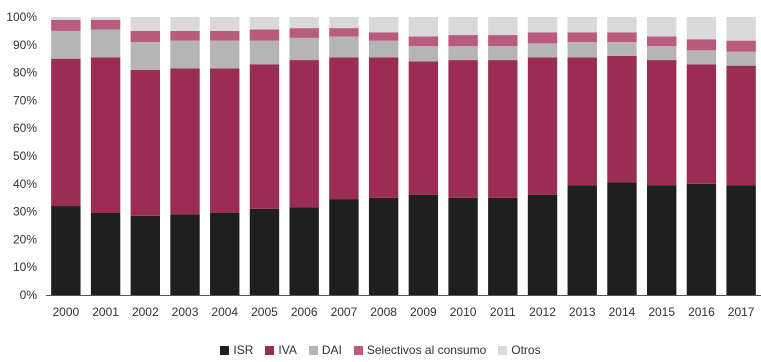  I want to click on y-tick-label: 50%, so click(25, 156).